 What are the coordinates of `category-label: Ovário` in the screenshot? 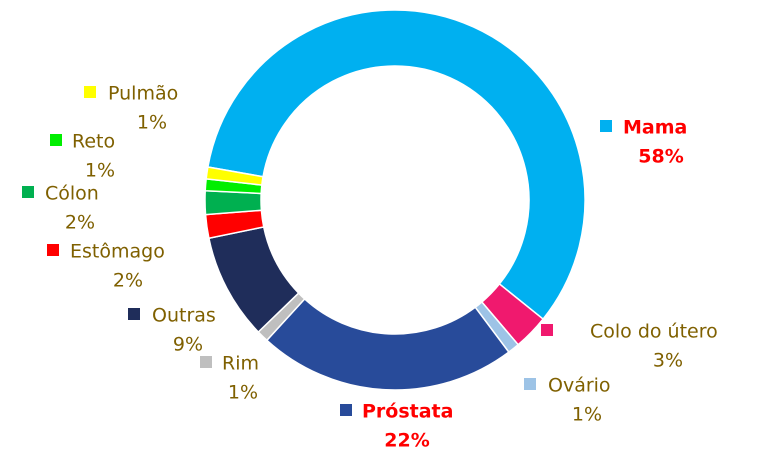 It's located at (579, 386).